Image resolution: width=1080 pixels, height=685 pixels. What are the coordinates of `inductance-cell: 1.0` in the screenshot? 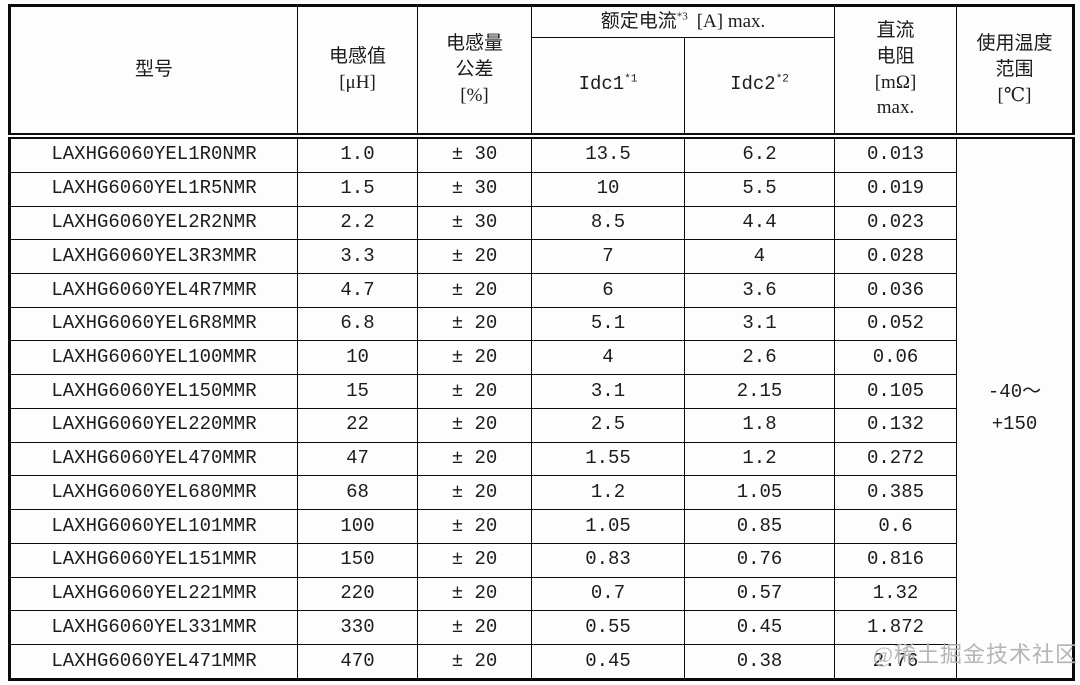 It's located at (357, 154).